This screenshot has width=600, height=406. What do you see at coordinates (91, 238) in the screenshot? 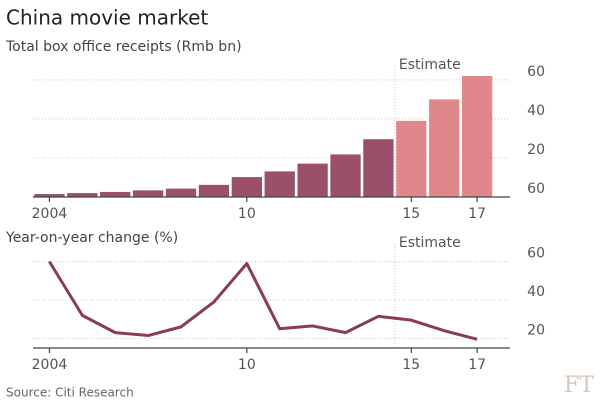
I see `subtitle: Year-on-year change (%)` at bounding box center [91, 238].